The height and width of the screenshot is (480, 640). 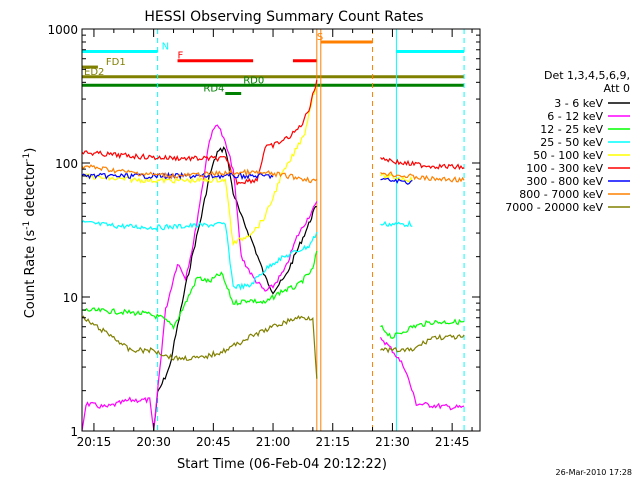 What do you see at coordinates (94, 442) in the screenshot?
I see `x-tick-label-20-15: 20:15` at bounding box center [94, 442].